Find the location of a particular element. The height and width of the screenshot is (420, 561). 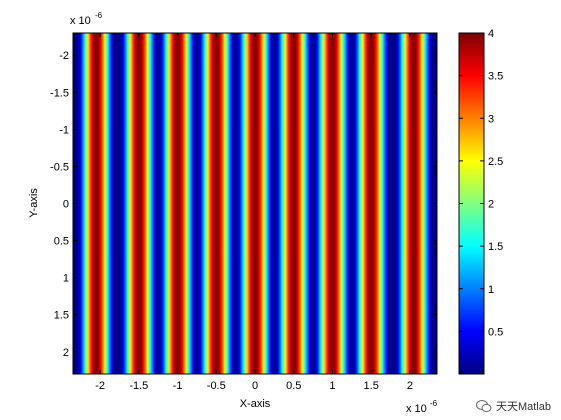

x-exponent-power: -6 is located at coordinates (434, 403).